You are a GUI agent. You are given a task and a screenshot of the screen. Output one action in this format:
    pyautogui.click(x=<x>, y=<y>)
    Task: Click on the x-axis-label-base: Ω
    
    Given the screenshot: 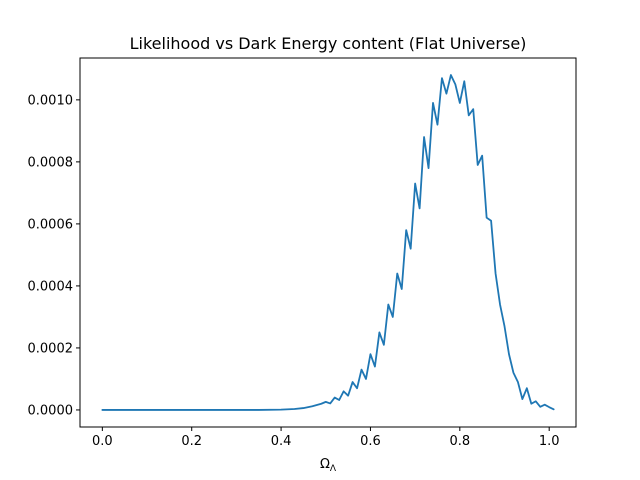 What is the action you would take?
    pyautogui.click(x=325, y=464)
    